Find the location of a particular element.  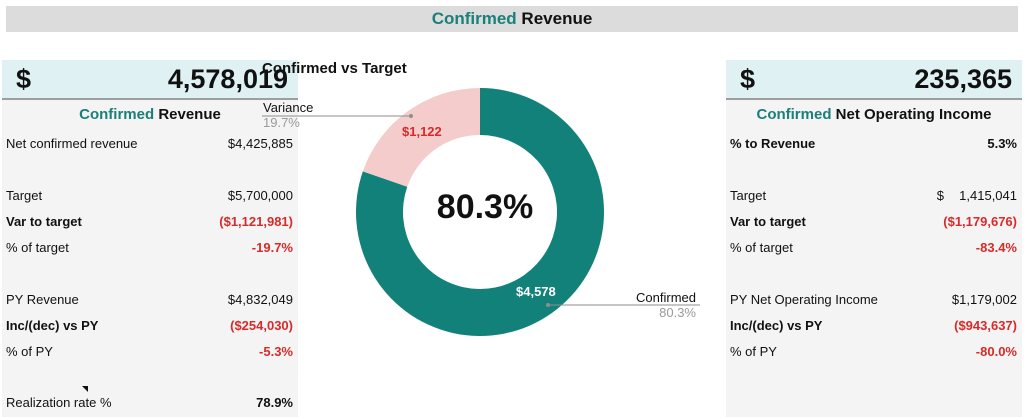

subtitle-rest: Revenue is located at coordinates (189, 114).